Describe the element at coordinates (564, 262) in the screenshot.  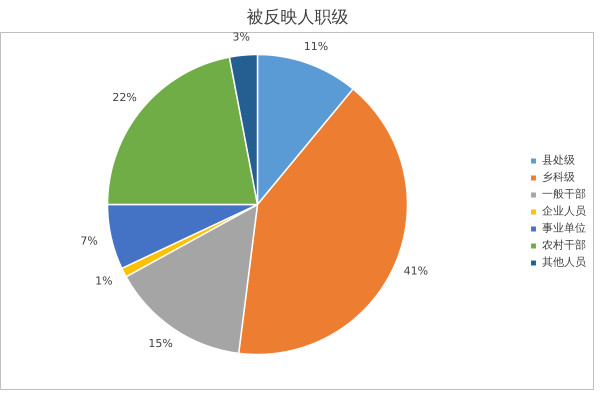
I see `legend-label: 其他人员` at that location.